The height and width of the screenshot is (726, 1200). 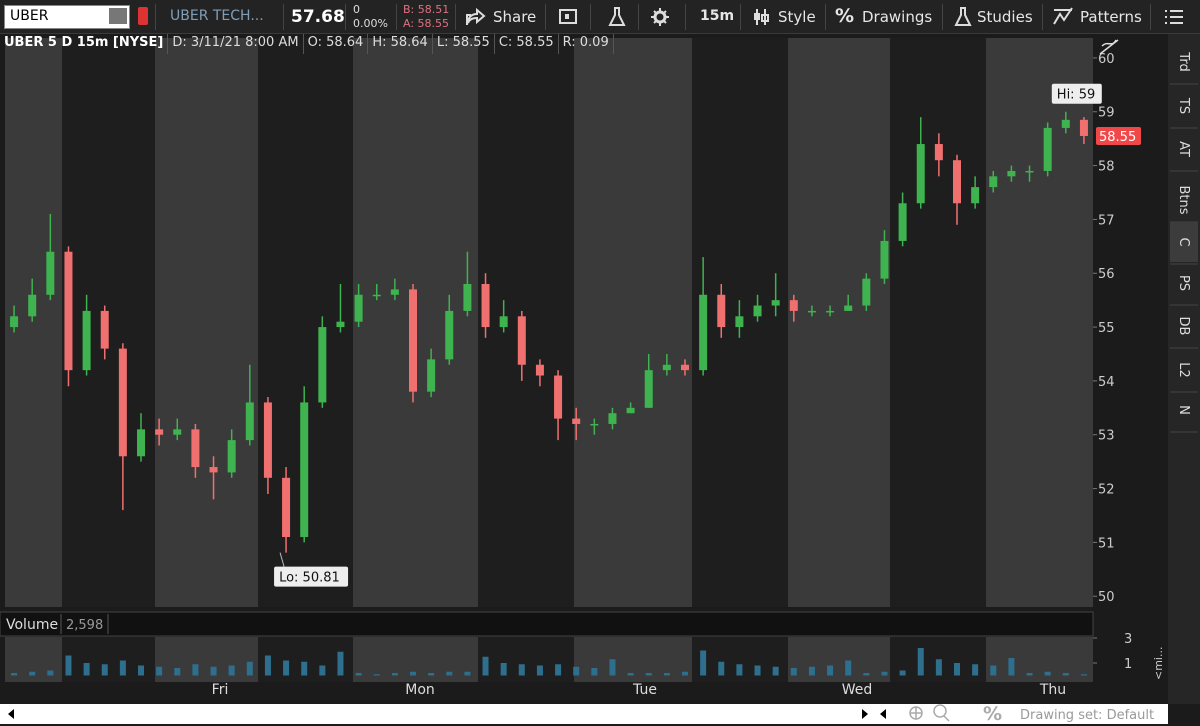 What do you see at coordinates (311, 576) in the screenshot?
I see `annotation-box` at bounding box center [311, 576].